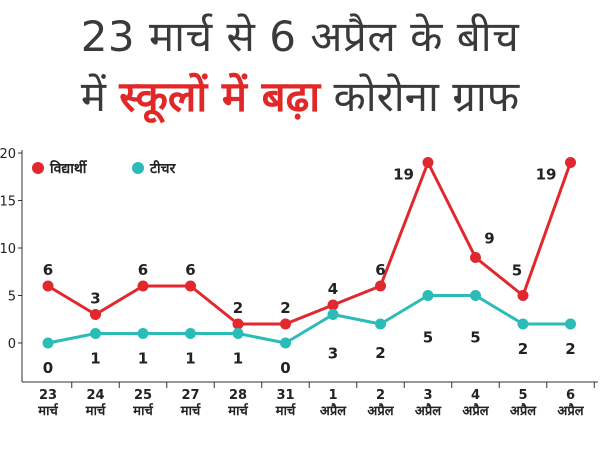 The width and height of the screenshot is (600, 449). Describe the element at coordinates (190, 395) in the screenshot. I see `x-tick-label-day: 27` at that location.